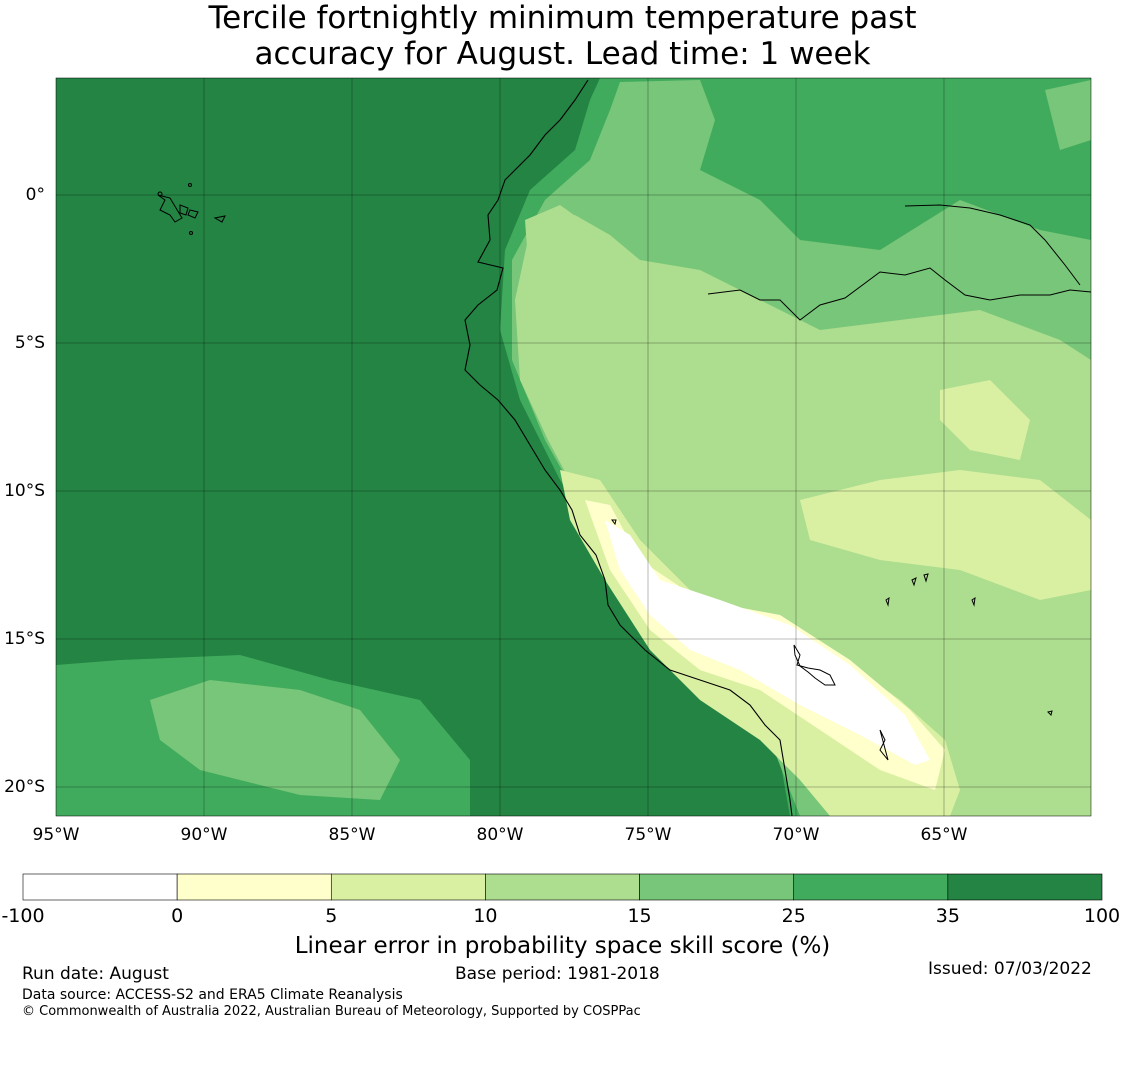 The height and width of the screenshot is (1065, 1125). Describe the element at coordinates (1010, 969) in the screenshot. I see `issued-date: Issued: 07/03/2022` at that location.